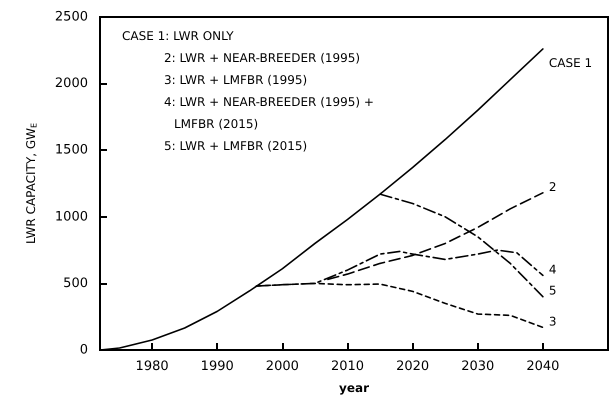 This screenshot has width=613, height=402. Describe the element at coordinates (75, 283) in the screenshot. I see `y-tick-label: 500` at that location.